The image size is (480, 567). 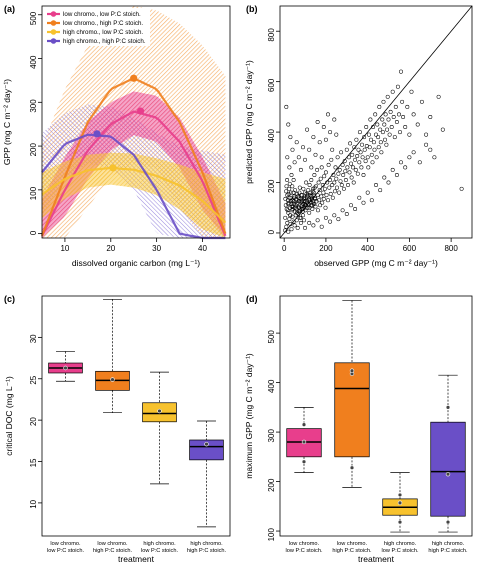 What do you see at coordinates (33, 232) in the screenshot?
I see `y-tick-label: 0` at bounding box center [33, 232].